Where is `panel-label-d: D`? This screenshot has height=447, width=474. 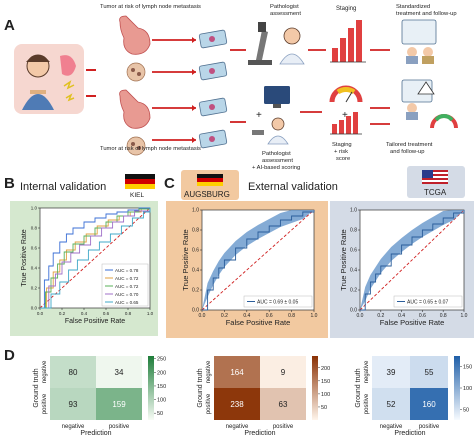
panel-label-d: D is located at coordinates (9, 355).